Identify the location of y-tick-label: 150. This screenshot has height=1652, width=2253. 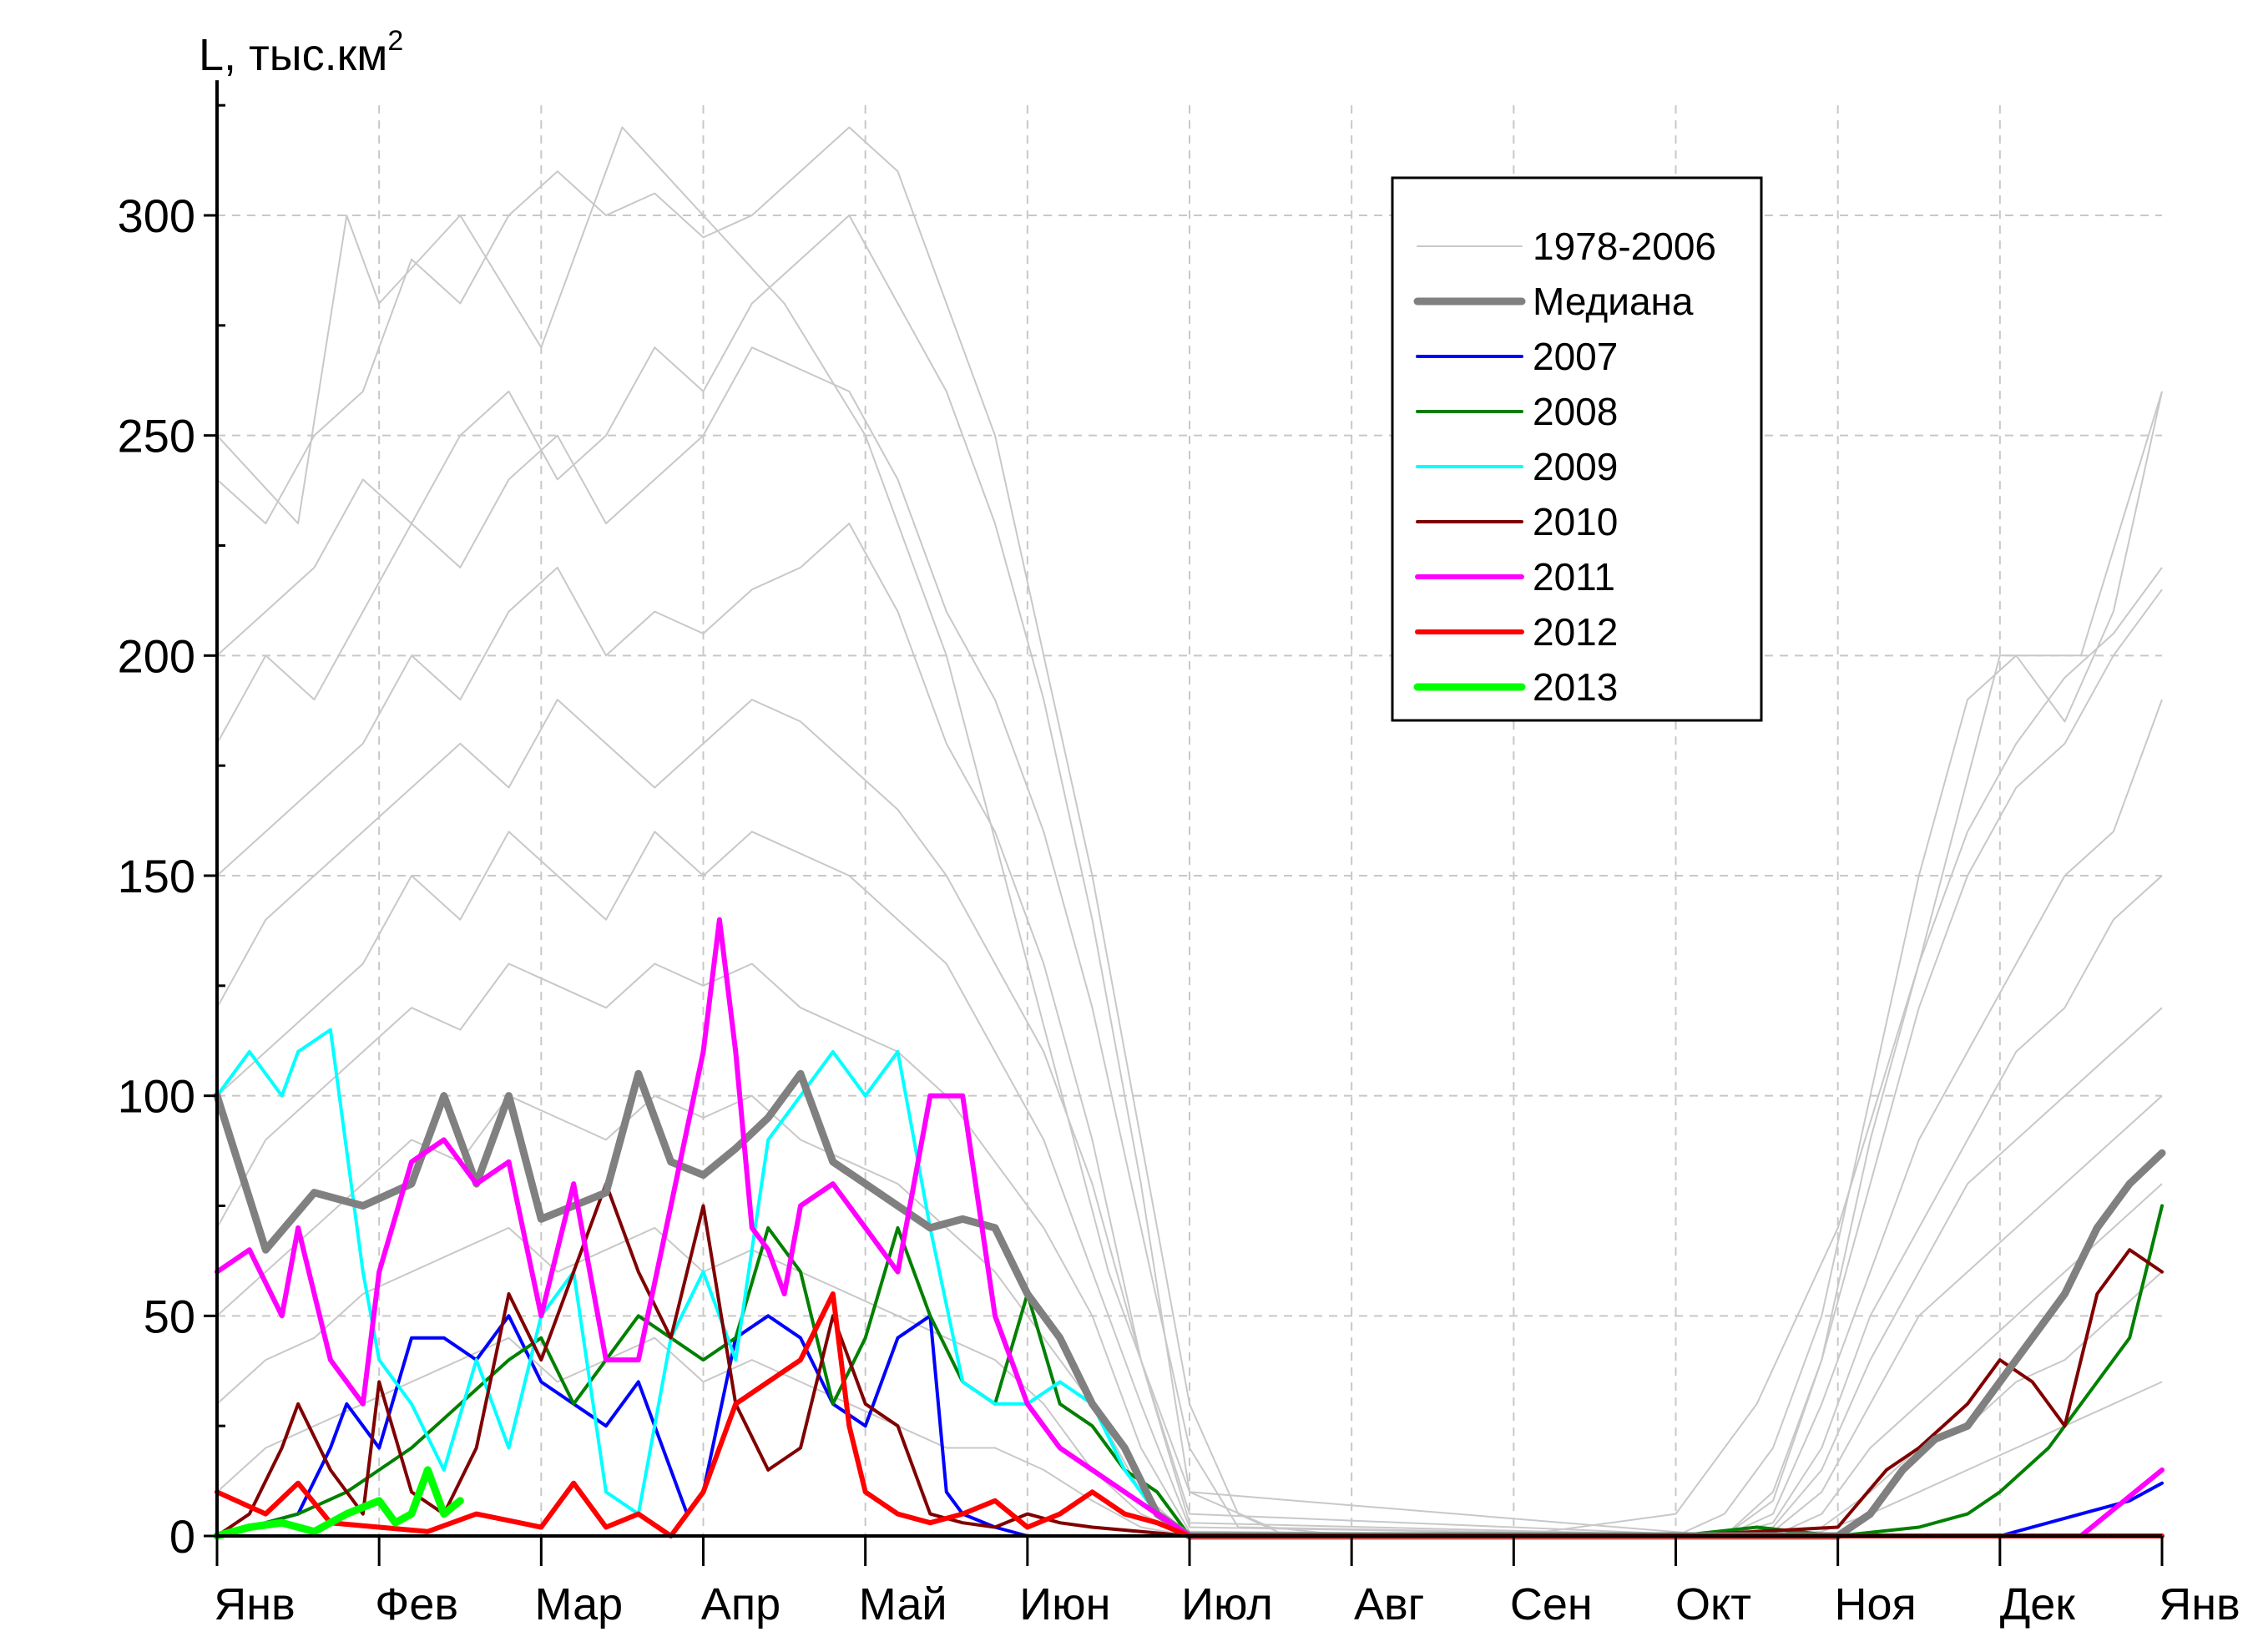
(157, 876).